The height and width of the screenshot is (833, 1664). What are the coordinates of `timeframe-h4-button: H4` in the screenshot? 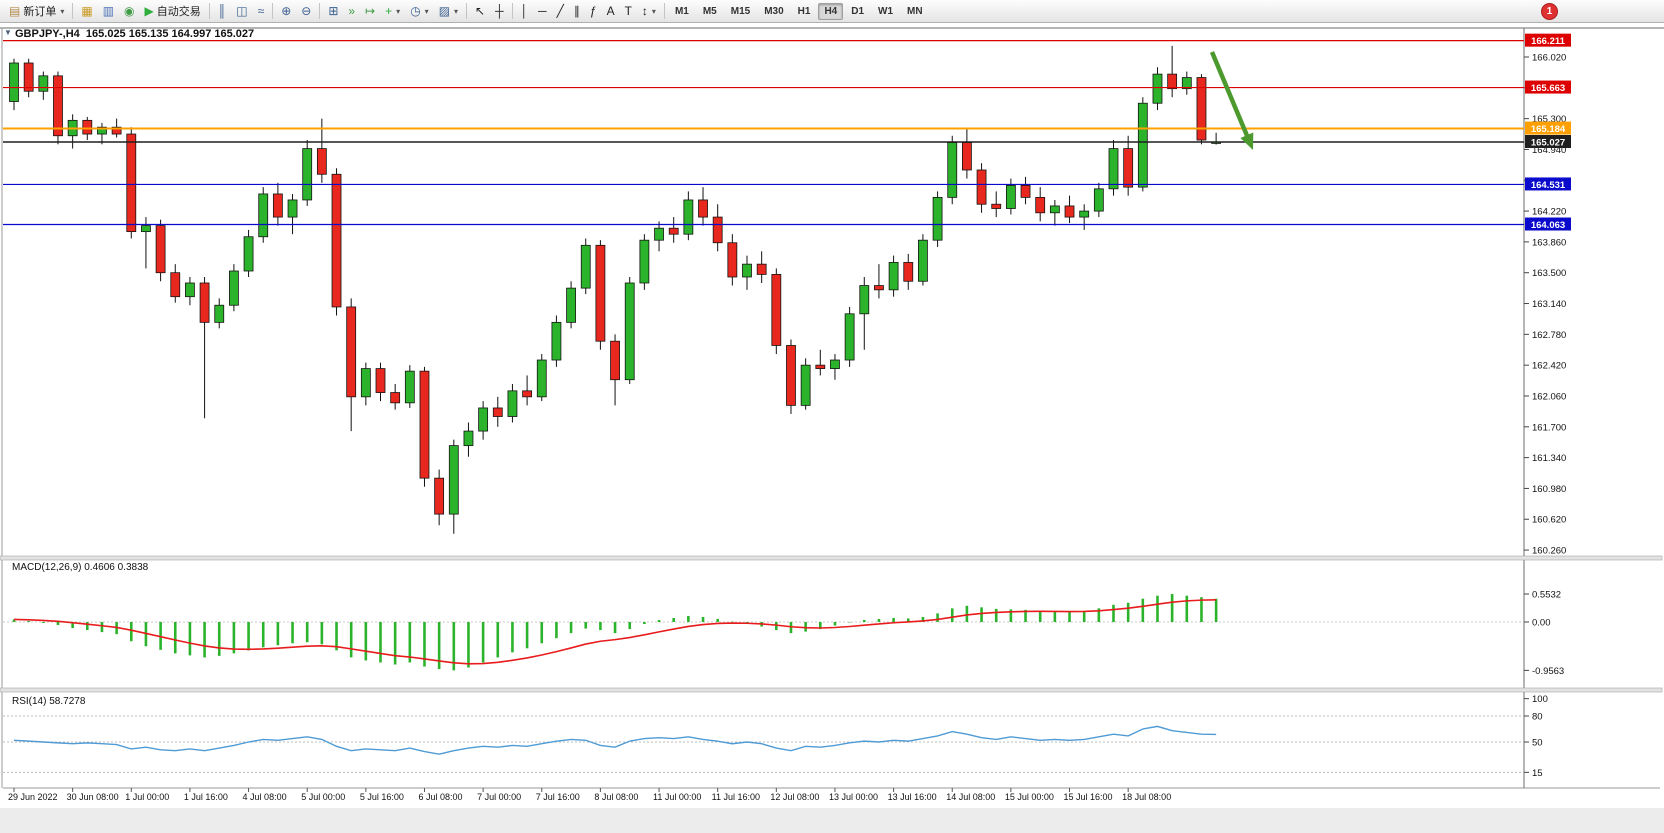 It's located at (831, 11).